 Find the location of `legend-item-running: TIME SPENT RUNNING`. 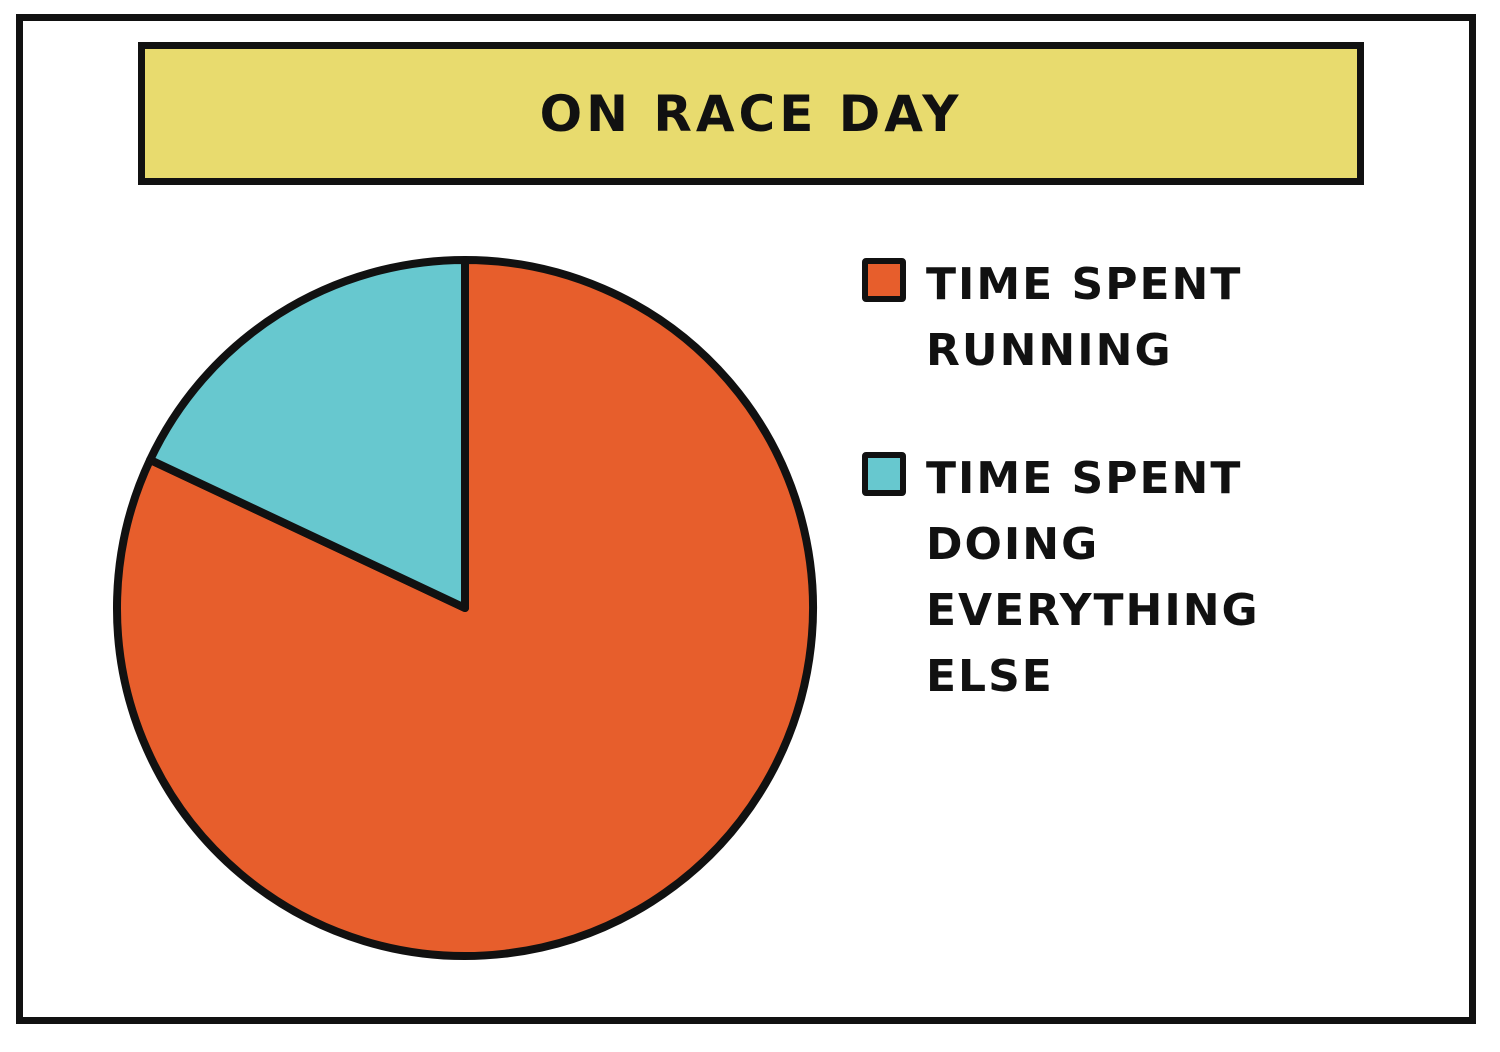

legend-item-running: TIME SPENT RUNNING is located at coordinates (1142, 318).